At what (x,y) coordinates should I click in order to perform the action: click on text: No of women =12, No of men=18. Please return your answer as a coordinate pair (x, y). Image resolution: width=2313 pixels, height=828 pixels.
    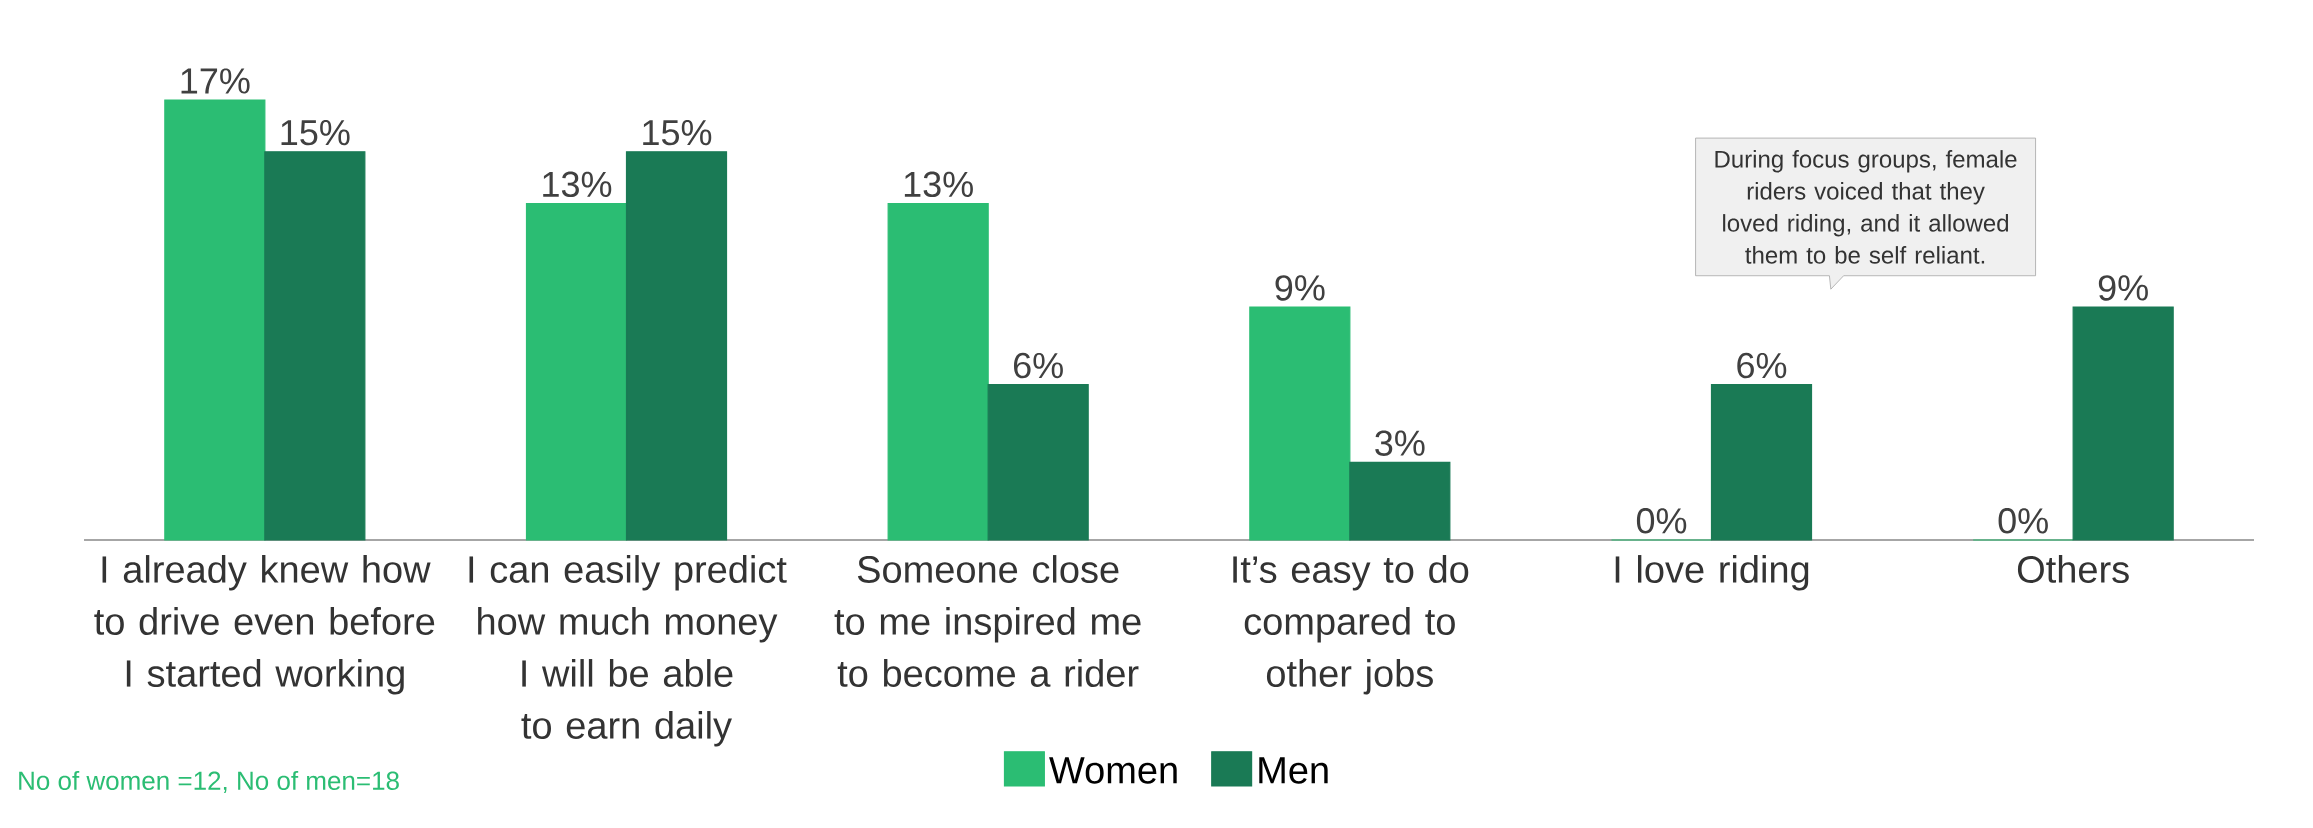
    Looking at the image, I should click on (209, 782).